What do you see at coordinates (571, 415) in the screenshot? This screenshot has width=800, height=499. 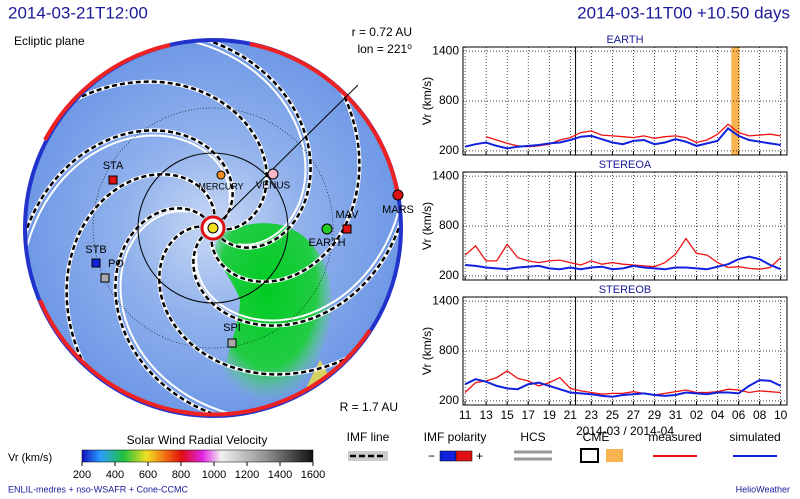 I see `x-tick-label: 21` at bounding box center [571, 415].